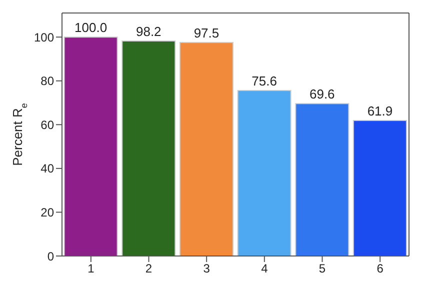 Image resolution: width=426 pixels, height=285 pixels. Describe the element at coordinates (322, 269) in the screenshot. I see `x-tick-label: 5` at that location.